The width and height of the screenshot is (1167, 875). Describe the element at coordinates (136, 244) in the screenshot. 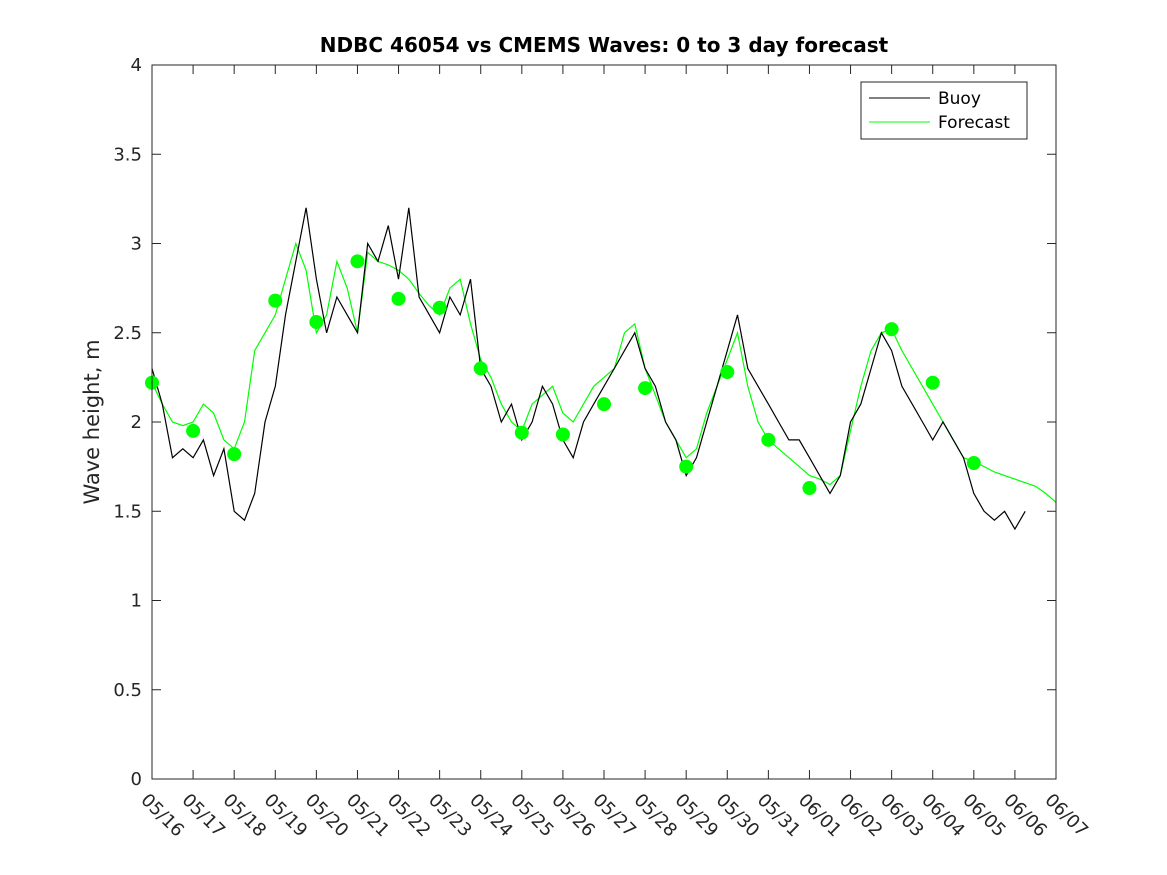

I see `y-tick-label: 3` at that location.